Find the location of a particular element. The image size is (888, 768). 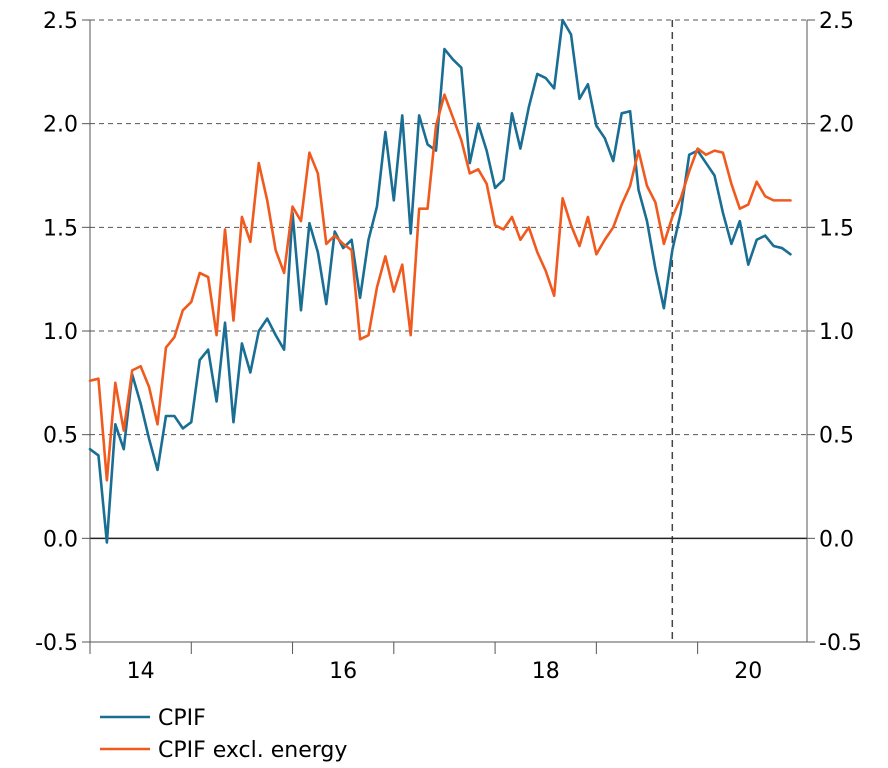

x-tick-label: 14 is located at coordinates (141, 671).